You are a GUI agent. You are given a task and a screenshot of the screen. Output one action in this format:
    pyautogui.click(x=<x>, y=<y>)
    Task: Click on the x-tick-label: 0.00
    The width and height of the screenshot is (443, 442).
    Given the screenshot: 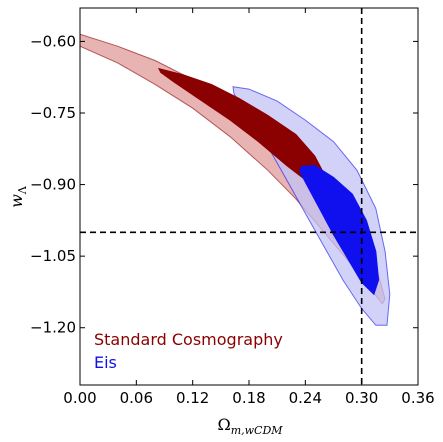 What is the action you would take?
    pyautogui.click(x=79, y=398)
    